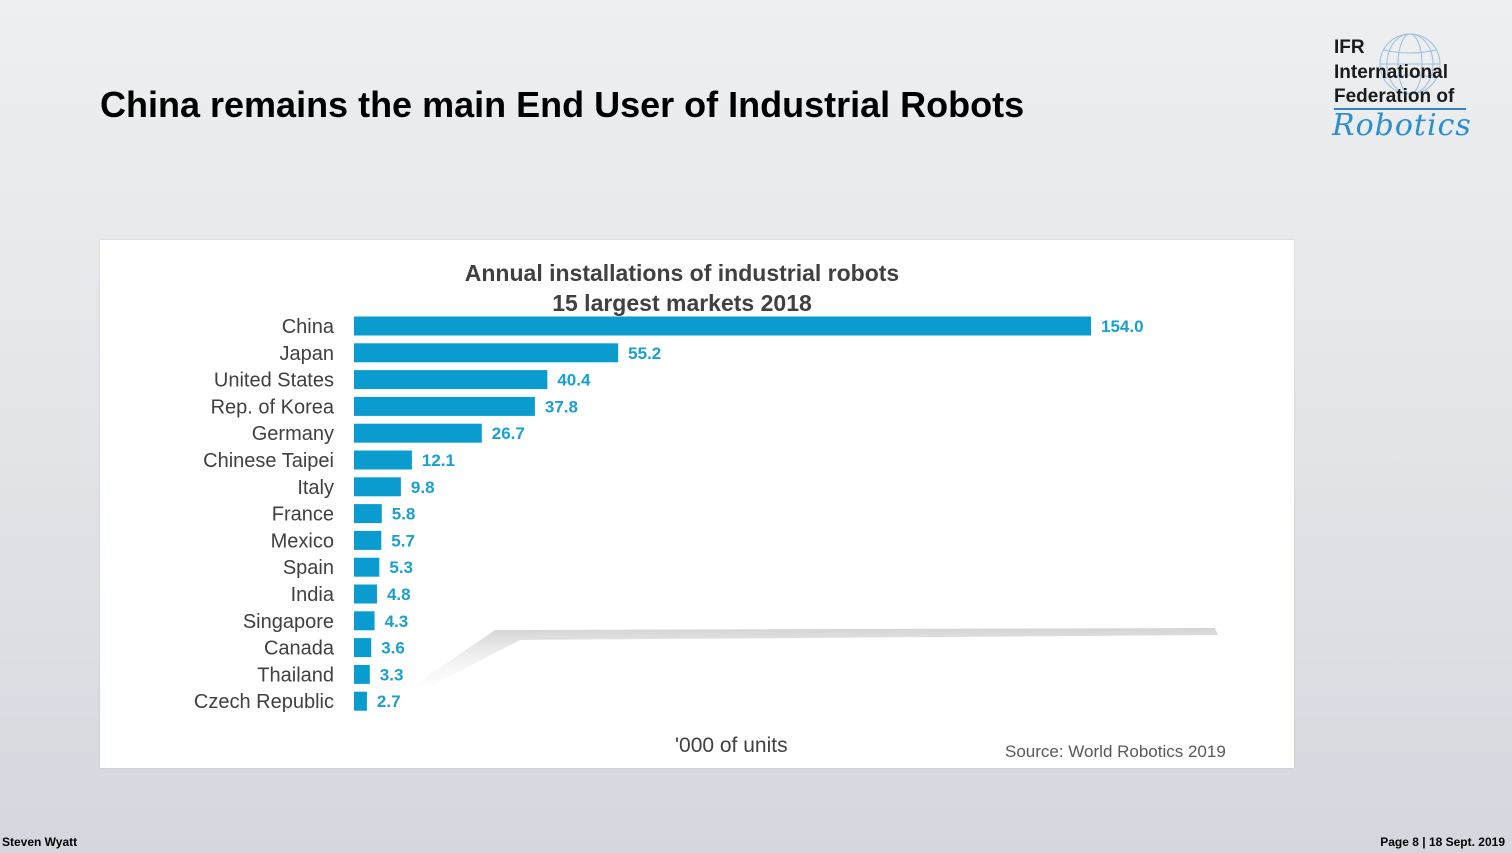 Image resolution: width=1512 pixels, height=853 pixels. Describe the element at coordinates (392, 674) in the screenshot. I see `value-label: 3.3` at that location.